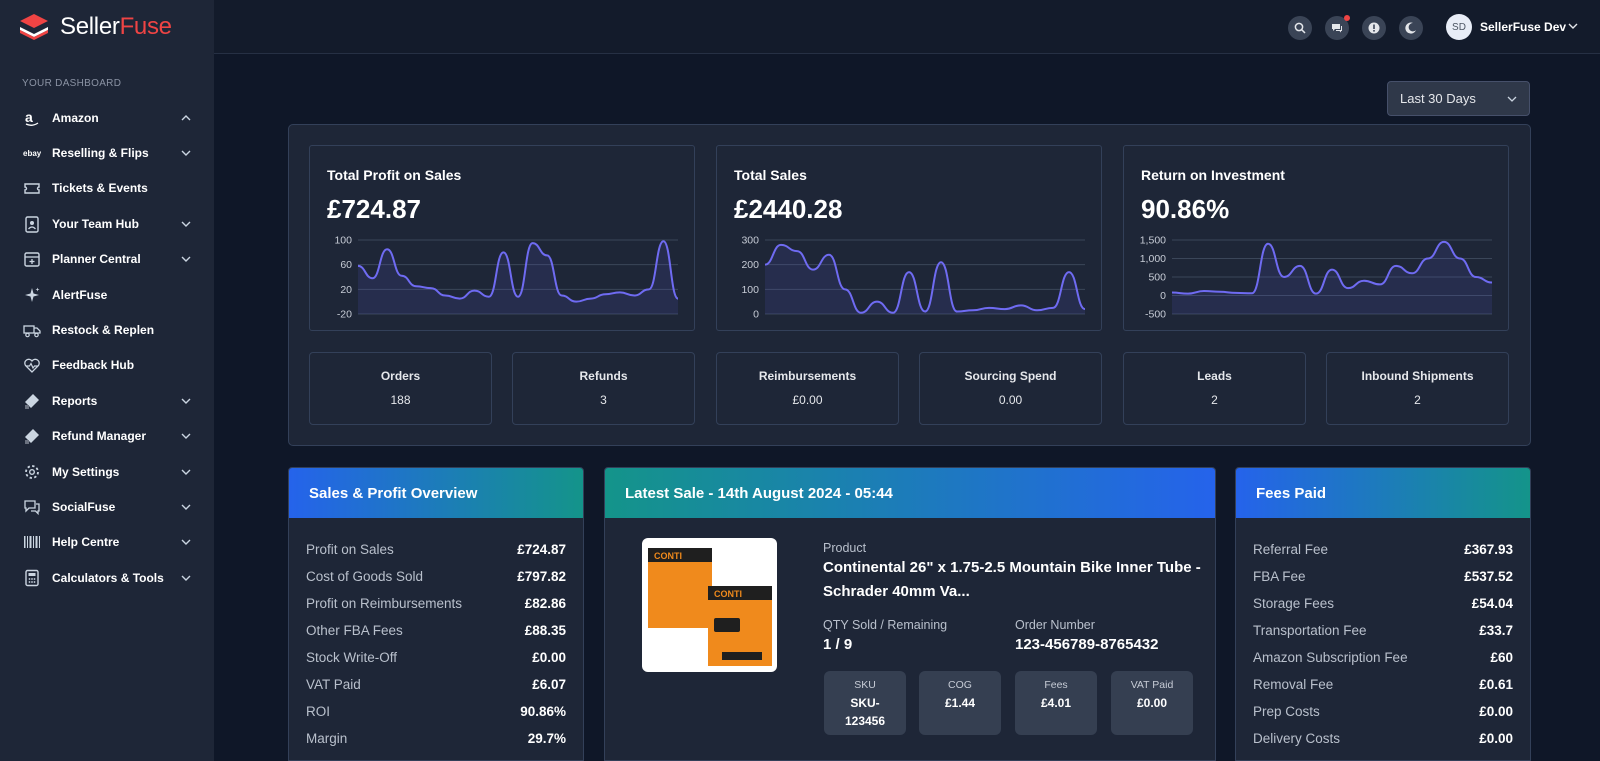 The height and width of the screenshot is (761, 1600). I want to click on row-value: 90.86%, so click(543, 711).